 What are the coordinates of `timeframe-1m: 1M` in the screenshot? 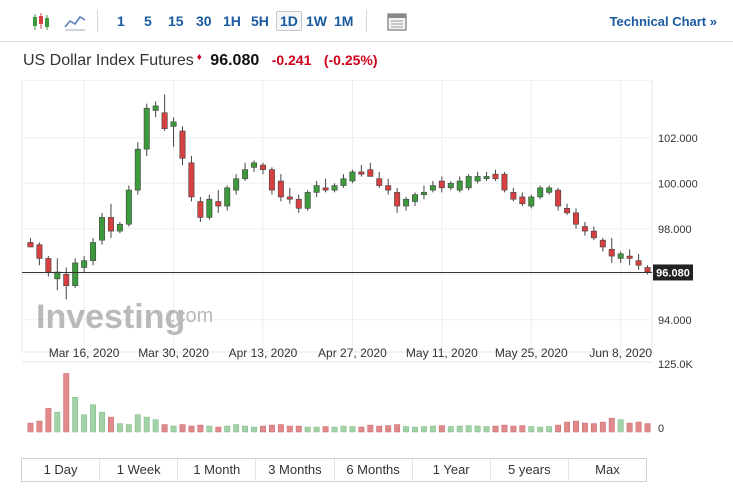 It's located at (344, 21).